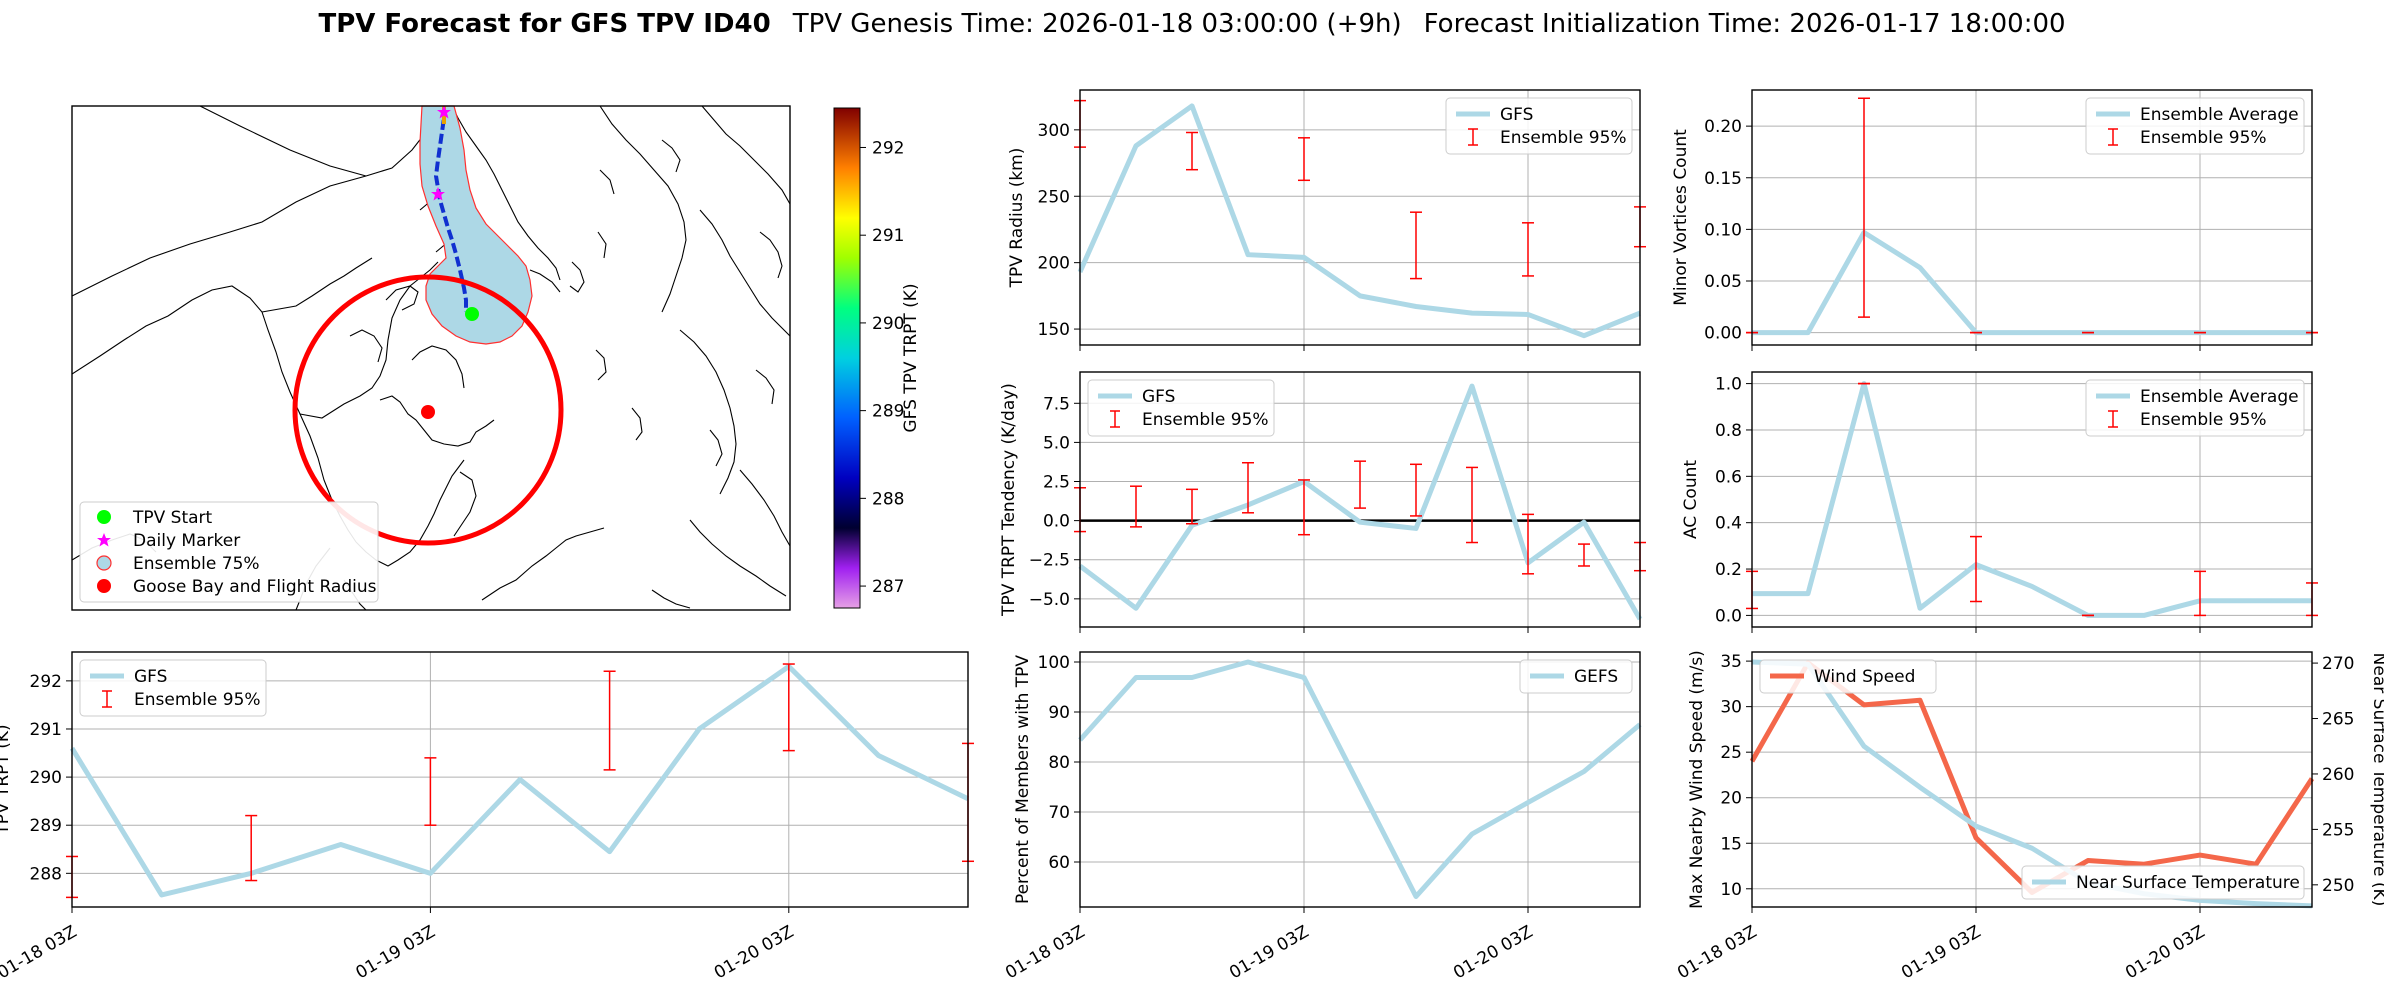  Describe the element at coordinates (104, 540) in the screenshot. I see `legend-daily-marker-icon` at that location.